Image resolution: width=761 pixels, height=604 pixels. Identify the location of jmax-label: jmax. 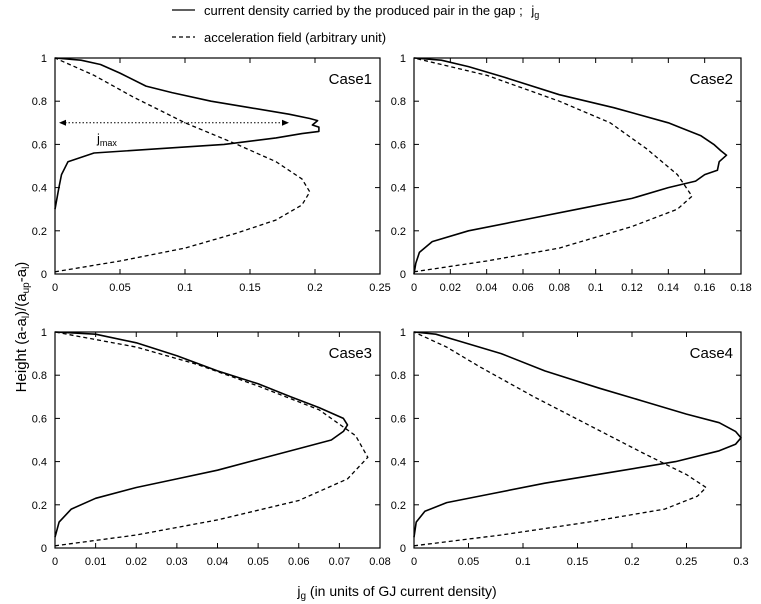
(106, 139).